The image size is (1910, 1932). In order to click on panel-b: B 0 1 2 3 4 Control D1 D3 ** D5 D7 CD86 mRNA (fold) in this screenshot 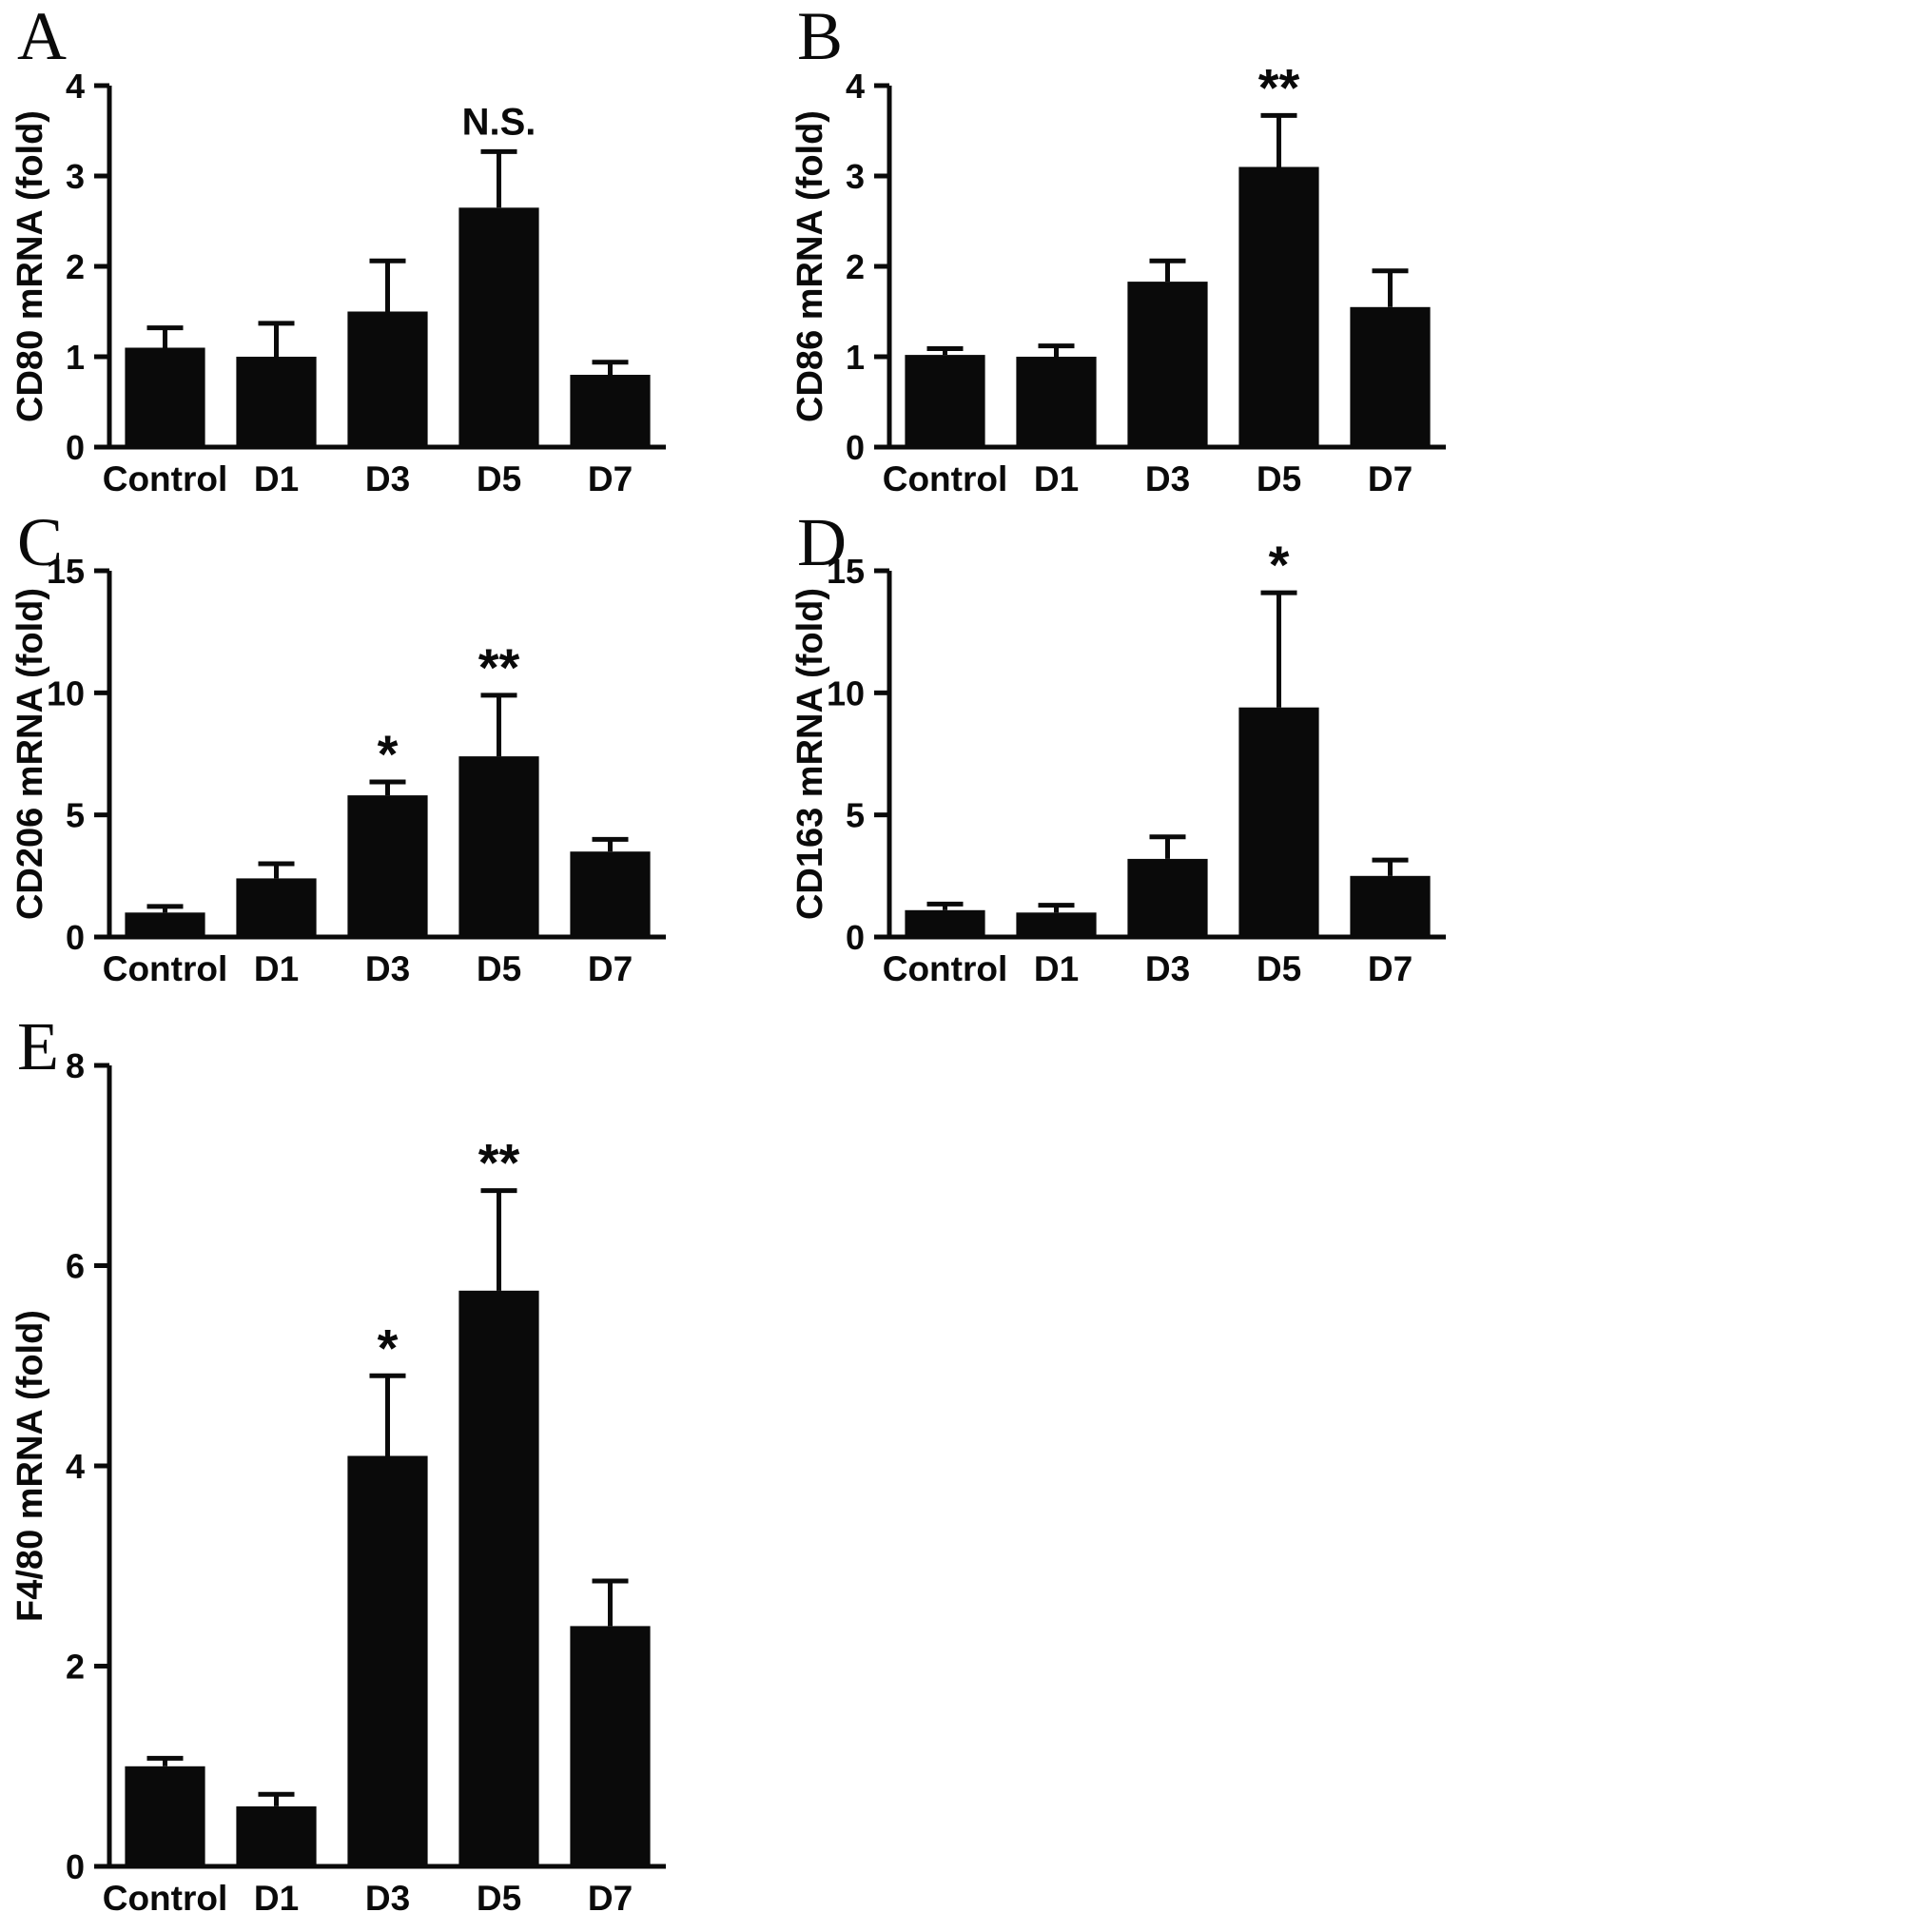, I will do `click(1122, 253)`.